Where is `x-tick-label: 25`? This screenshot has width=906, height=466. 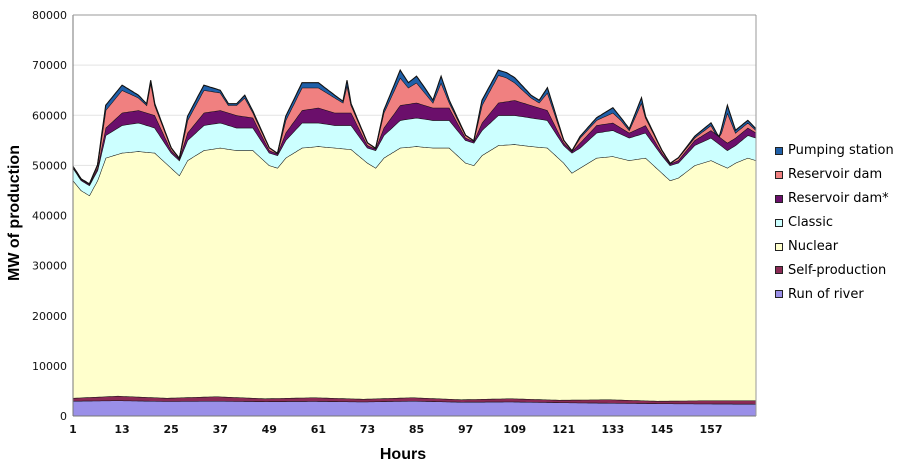
x-tick-label: 25 is located at coordinates (170, 429).